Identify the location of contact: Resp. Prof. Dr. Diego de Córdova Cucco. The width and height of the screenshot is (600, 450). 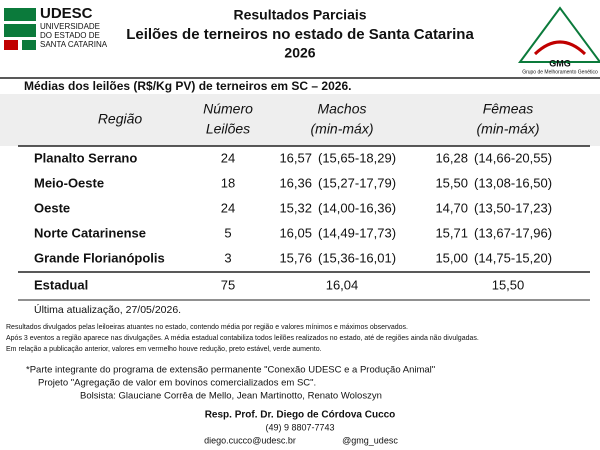
(300, 415).